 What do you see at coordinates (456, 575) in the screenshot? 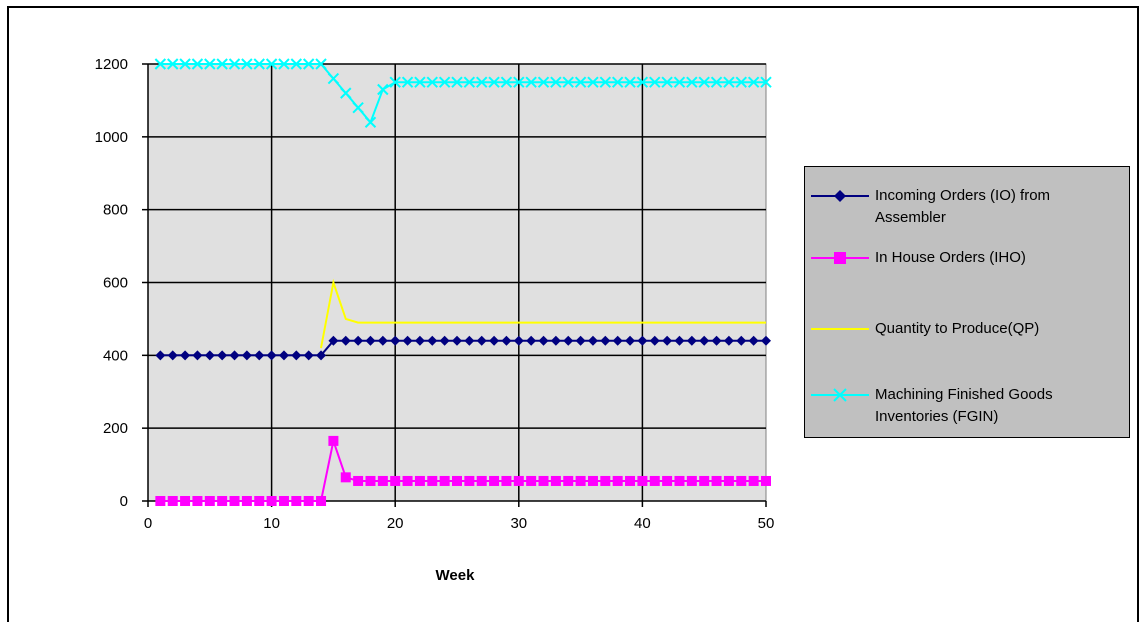
I see `x-axis-title: Week` at bounding box center [456, 575].